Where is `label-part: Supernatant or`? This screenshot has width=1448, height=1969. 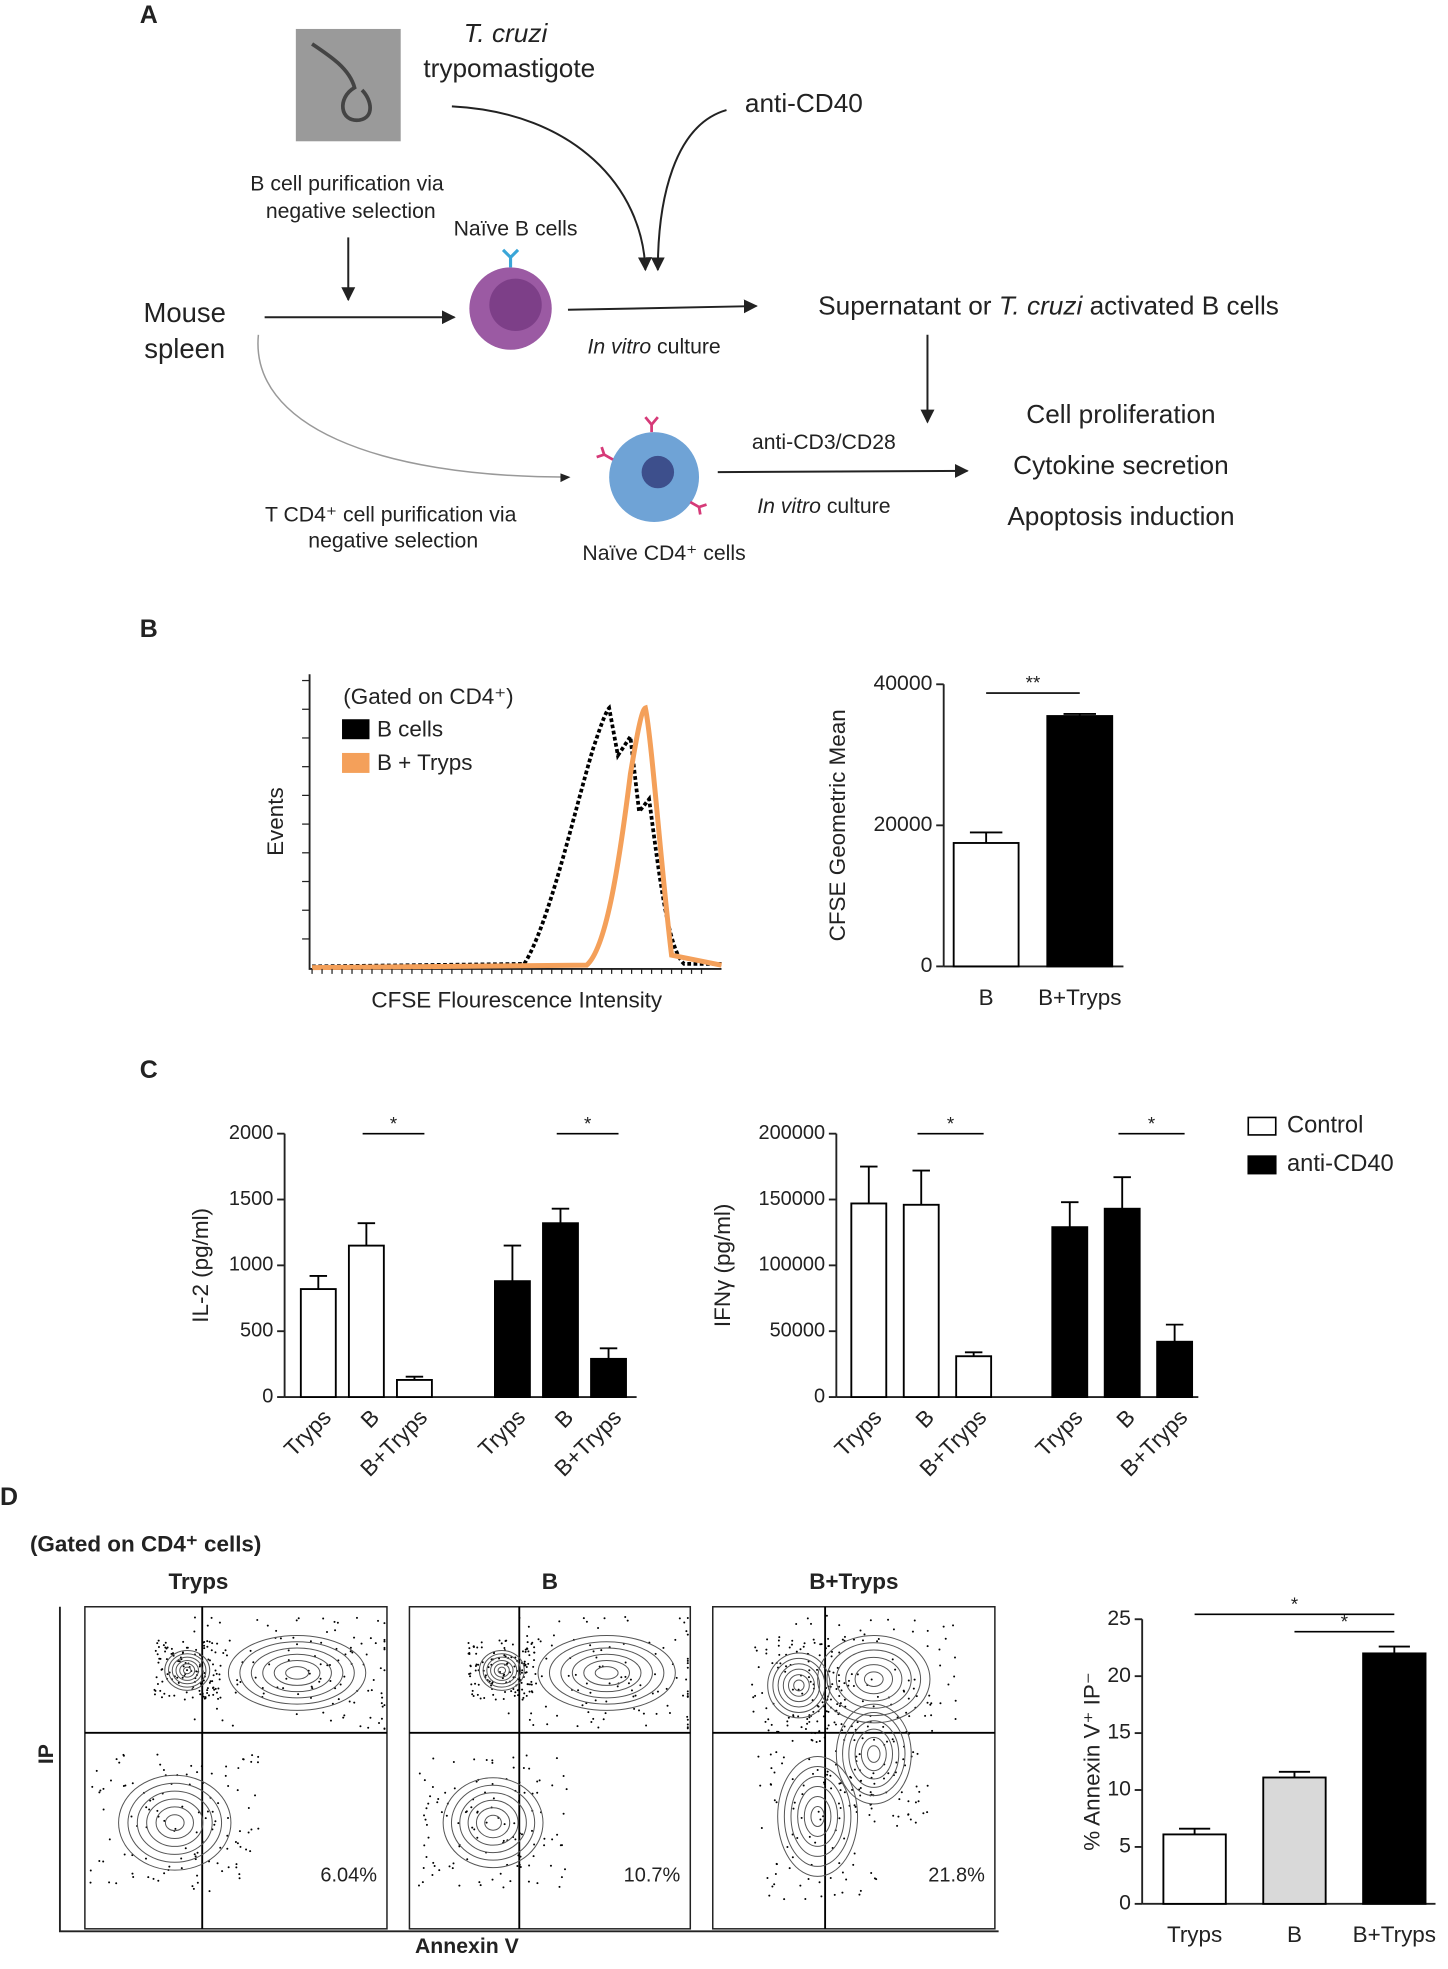
label-part: Supernatant or is located at coordinates (908, 305).